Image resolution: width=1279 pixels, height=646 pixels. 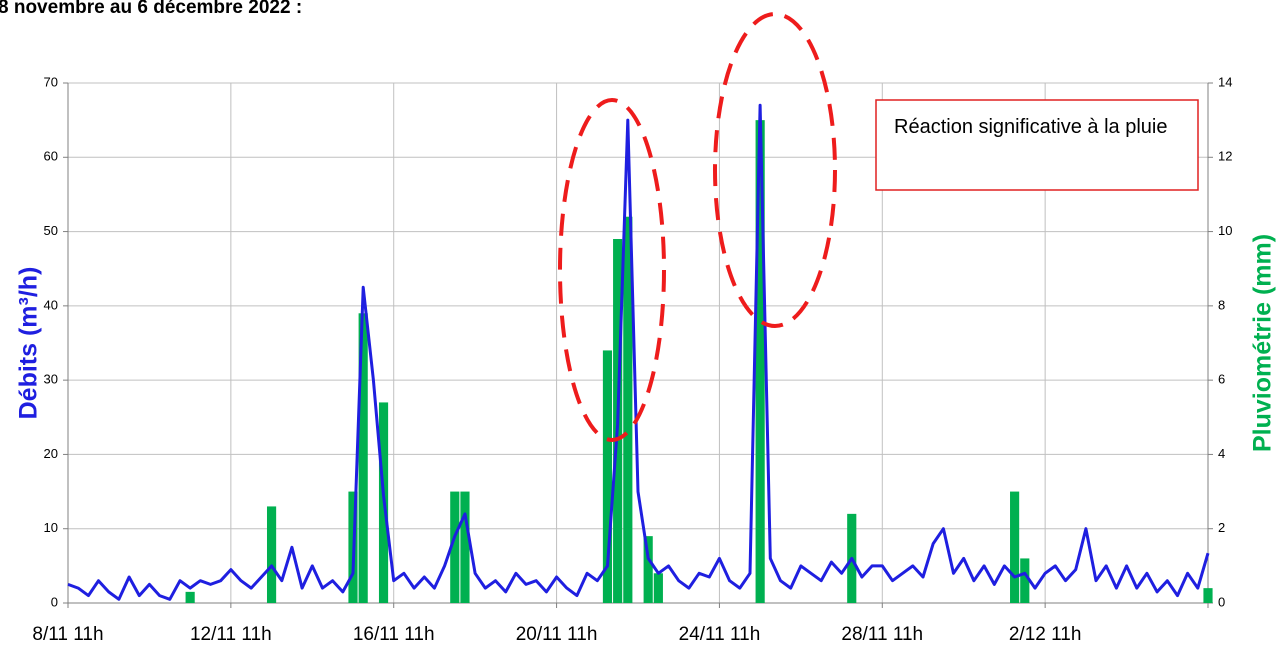 I want to click on y2-tick-label: 2, so click(x=1221, y=527).